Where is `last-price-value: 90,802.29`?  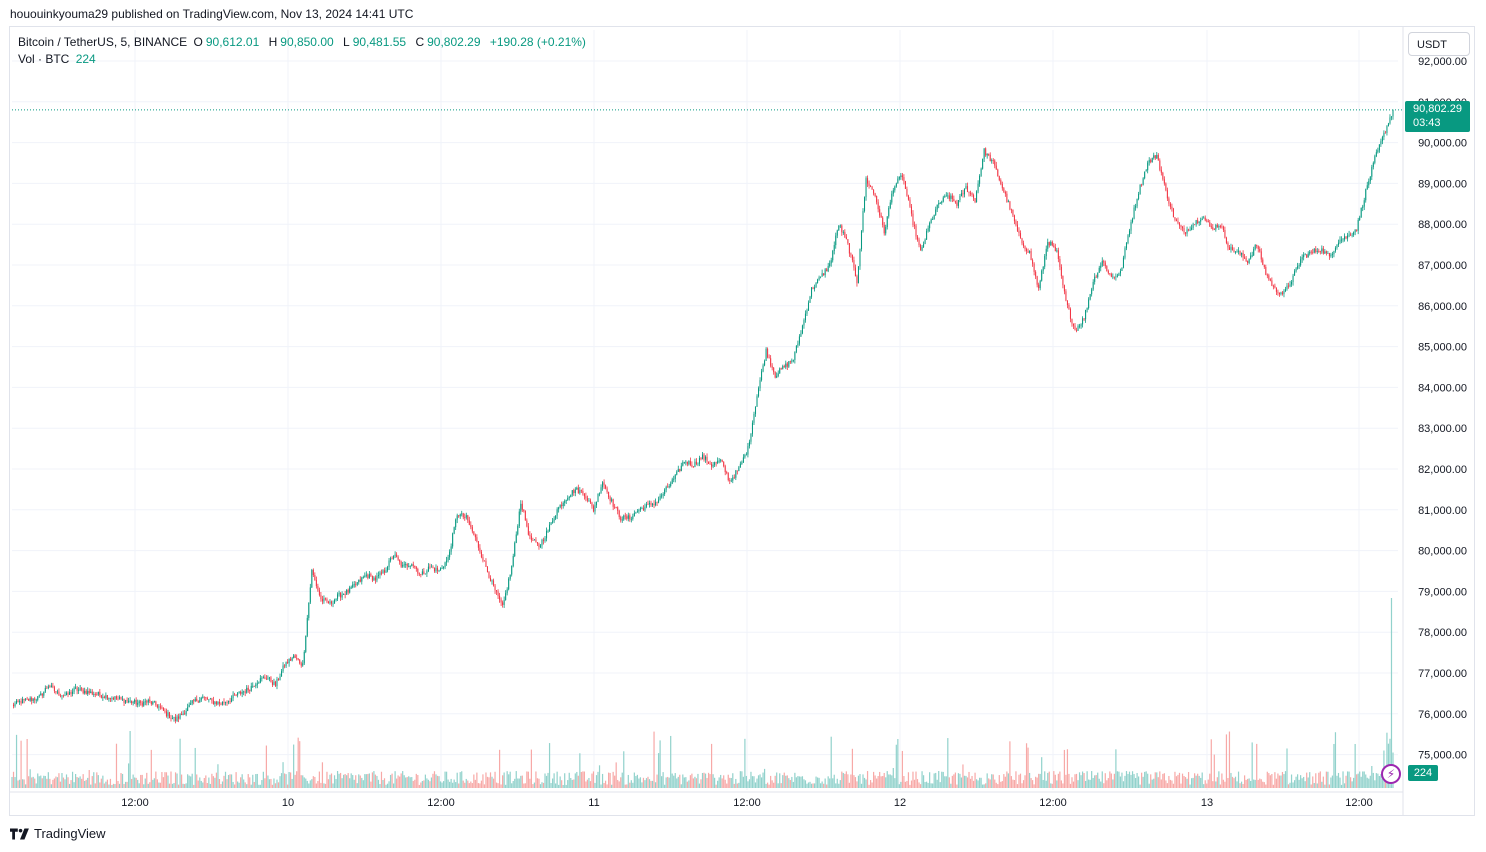
last-price-value: 90,802.29 is located at coordinates (1437, 109).